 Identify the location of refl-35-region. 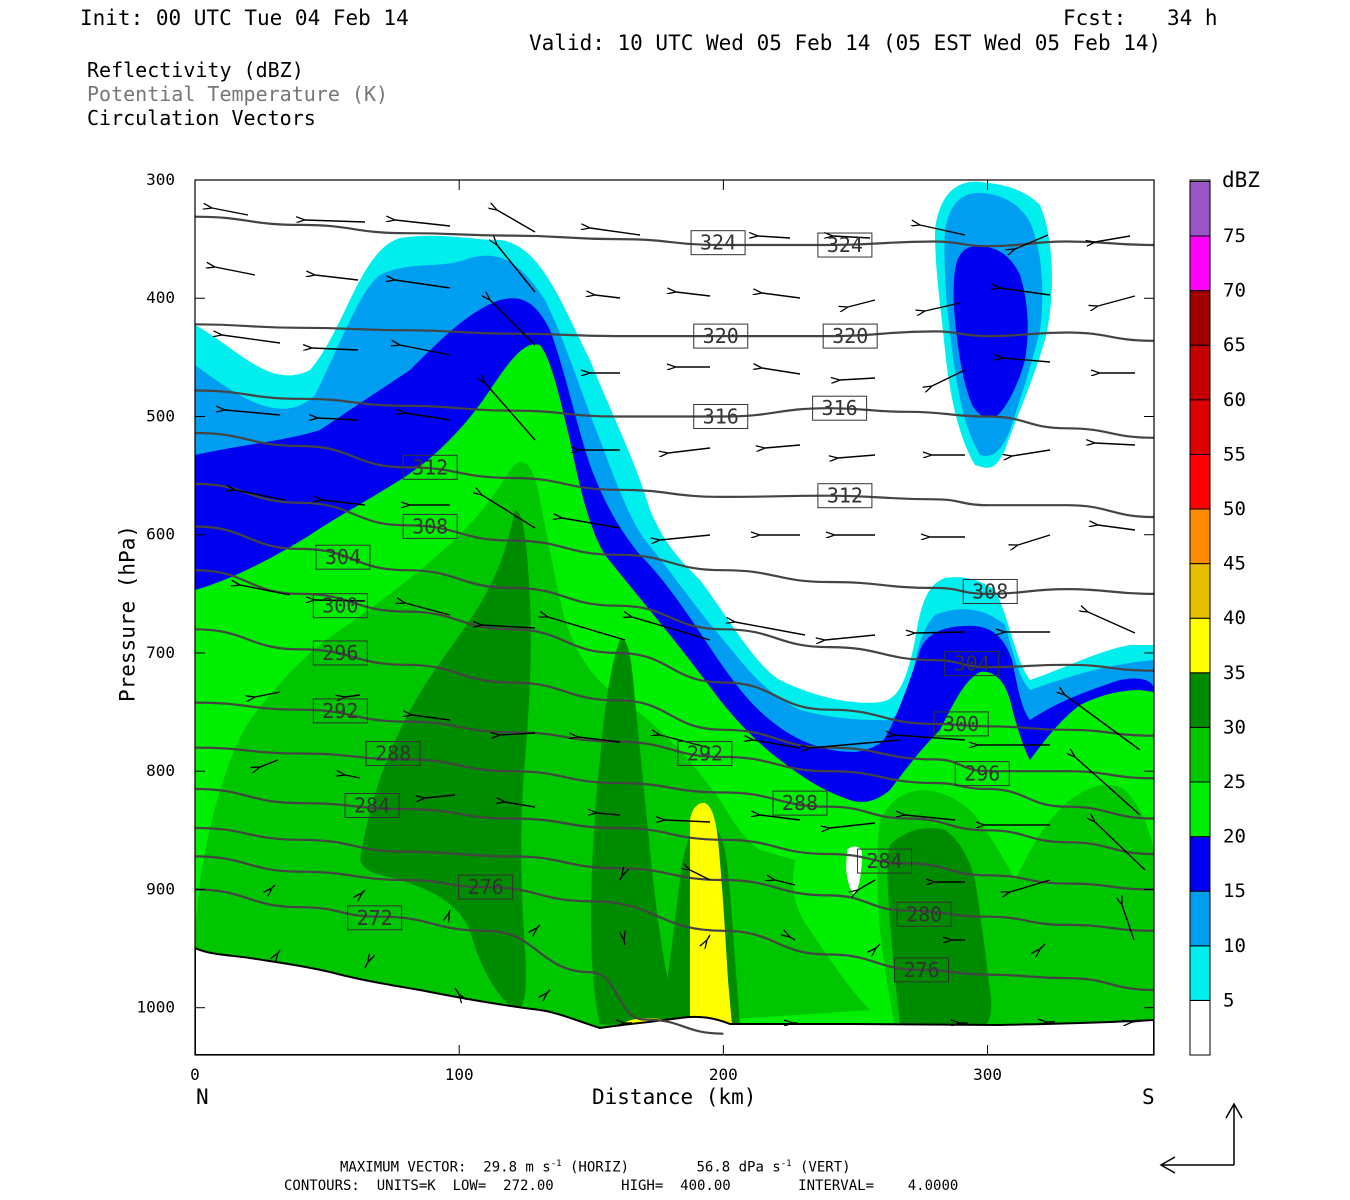
(711, 913).